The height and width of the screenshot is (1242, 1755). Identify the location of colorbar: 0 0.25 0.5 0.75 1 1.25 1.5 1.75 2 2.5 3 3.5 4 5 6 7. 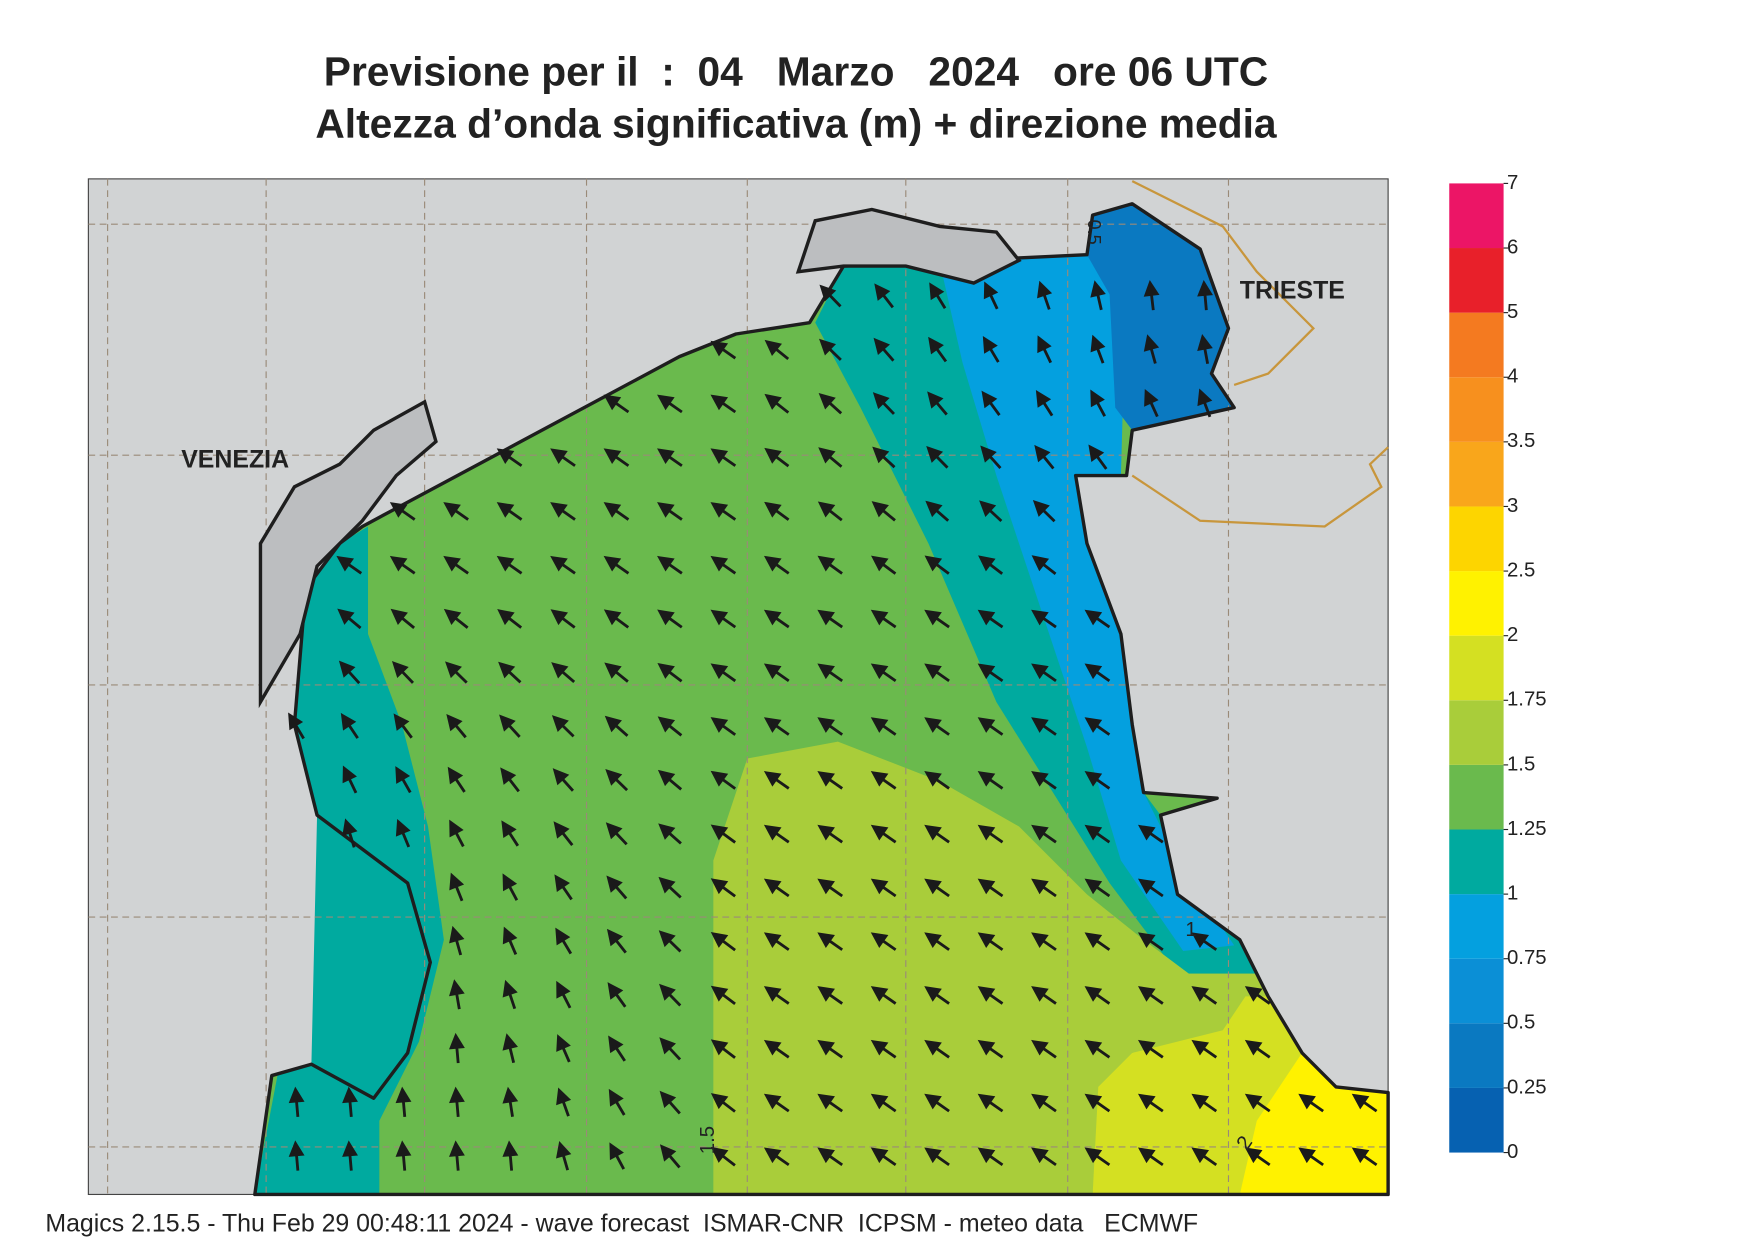
(1498, 667).